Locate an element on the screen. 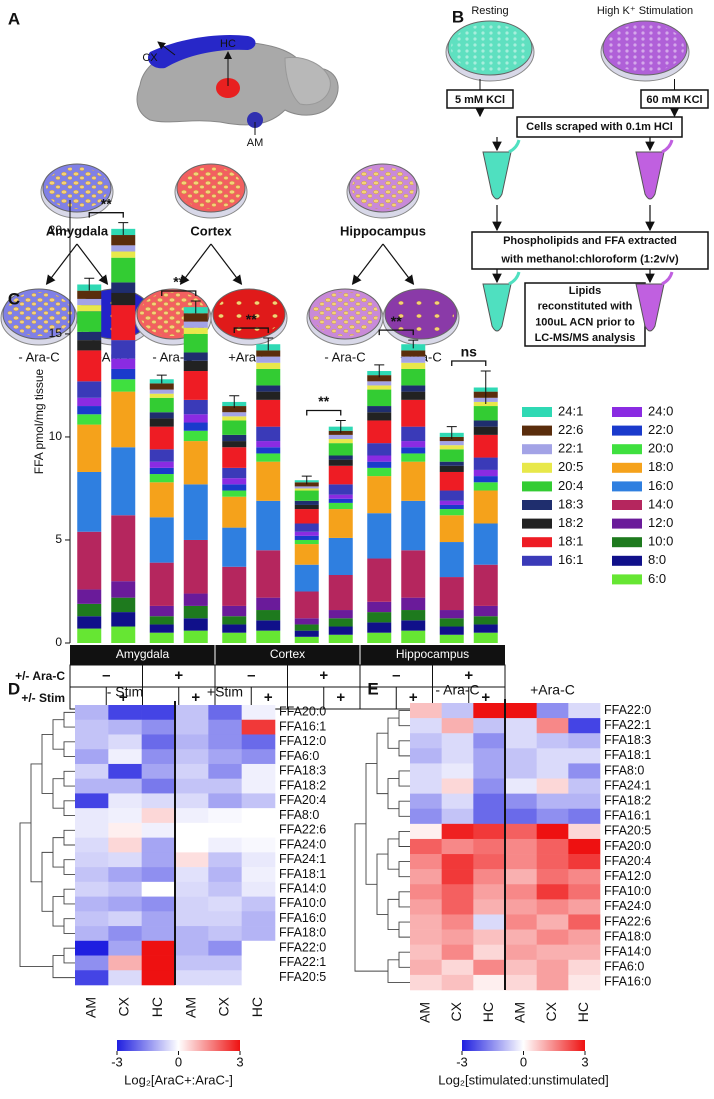 This screenshot has width=714, height=1099. arac-mark: + is located at coordinates (323, 675).